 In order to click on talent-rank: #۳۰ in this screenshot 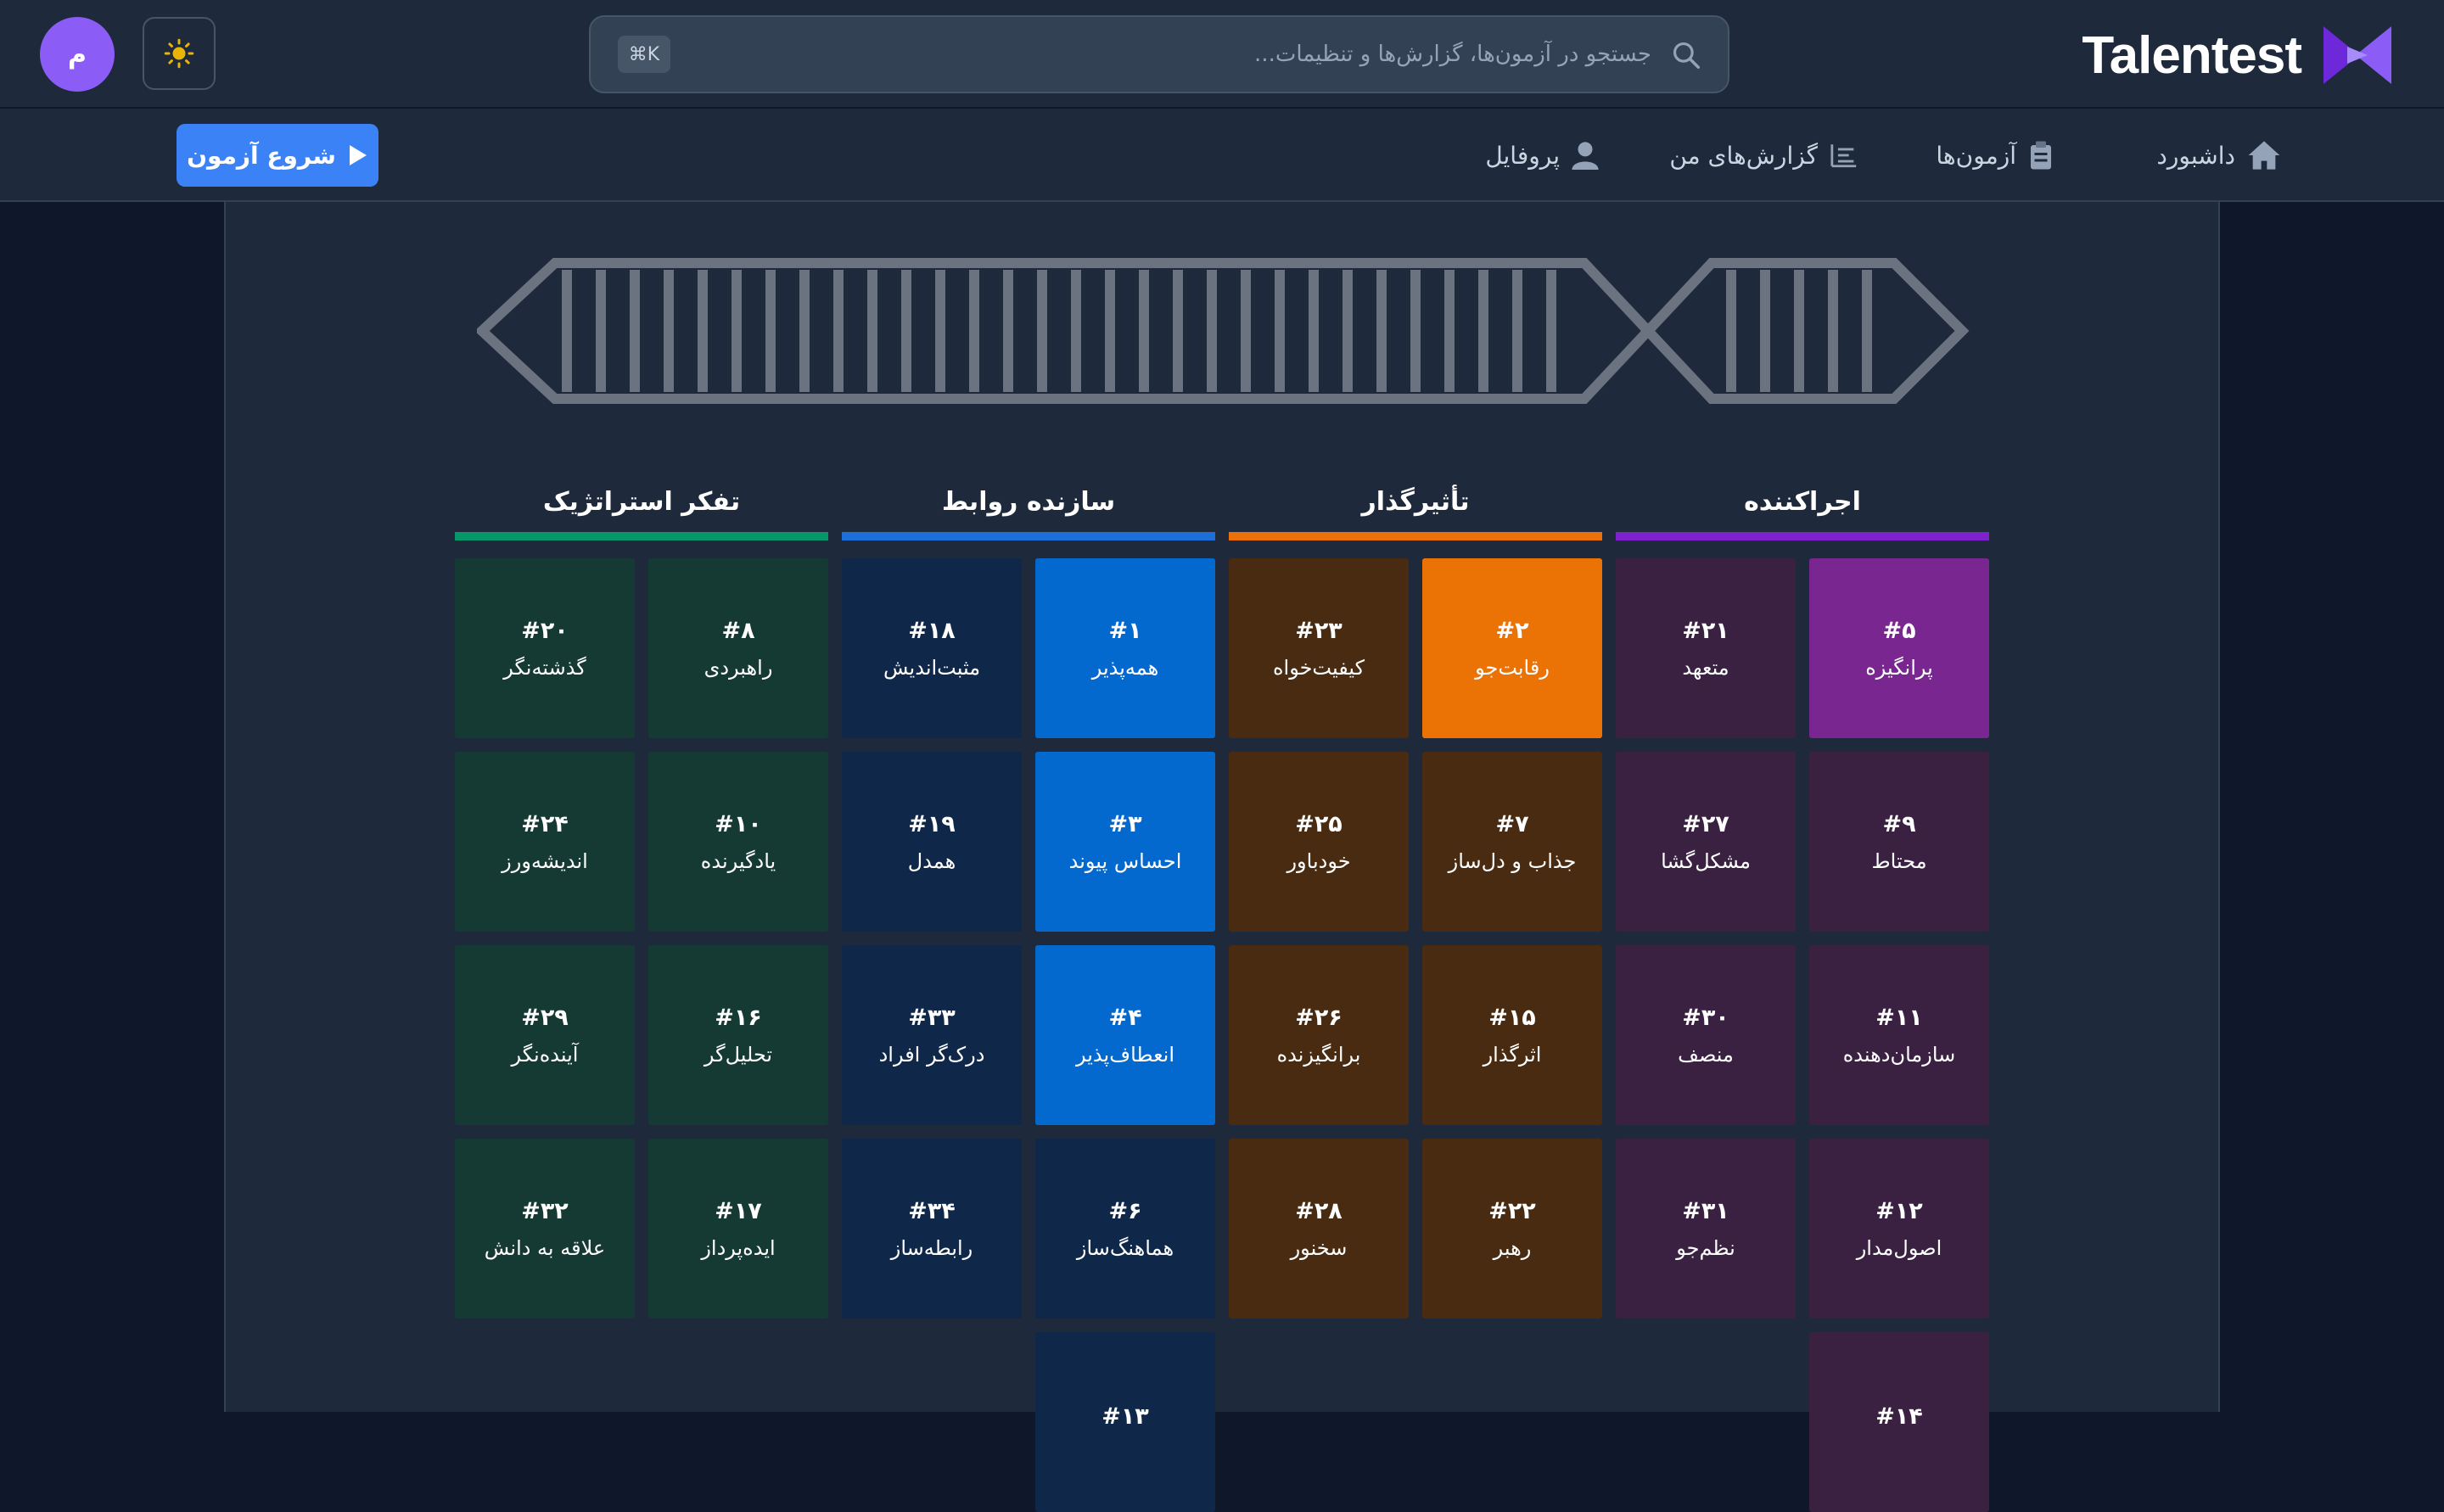, I will do `click(1705, 1018)`.